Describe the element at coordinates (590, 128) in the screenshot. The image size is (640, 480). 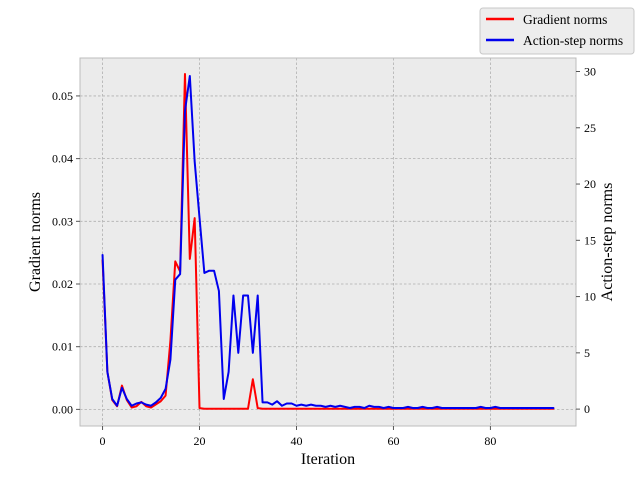
I see `right-y-tick-label-5: 25` at that location.